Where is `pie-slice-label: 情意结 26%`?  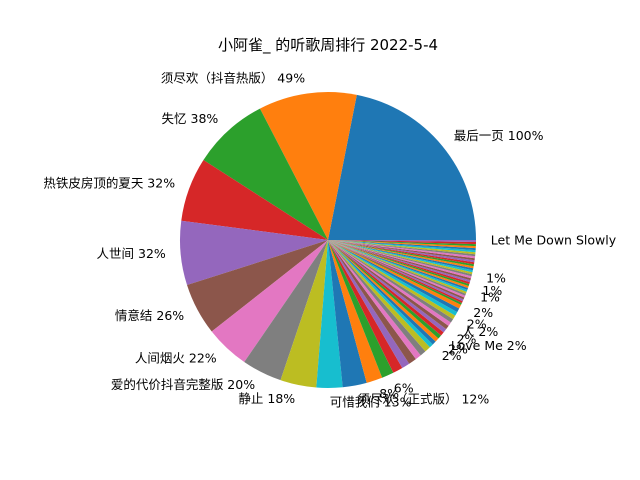
pie-slice-label: 情意结 26% is located at coordinates (149, 315).